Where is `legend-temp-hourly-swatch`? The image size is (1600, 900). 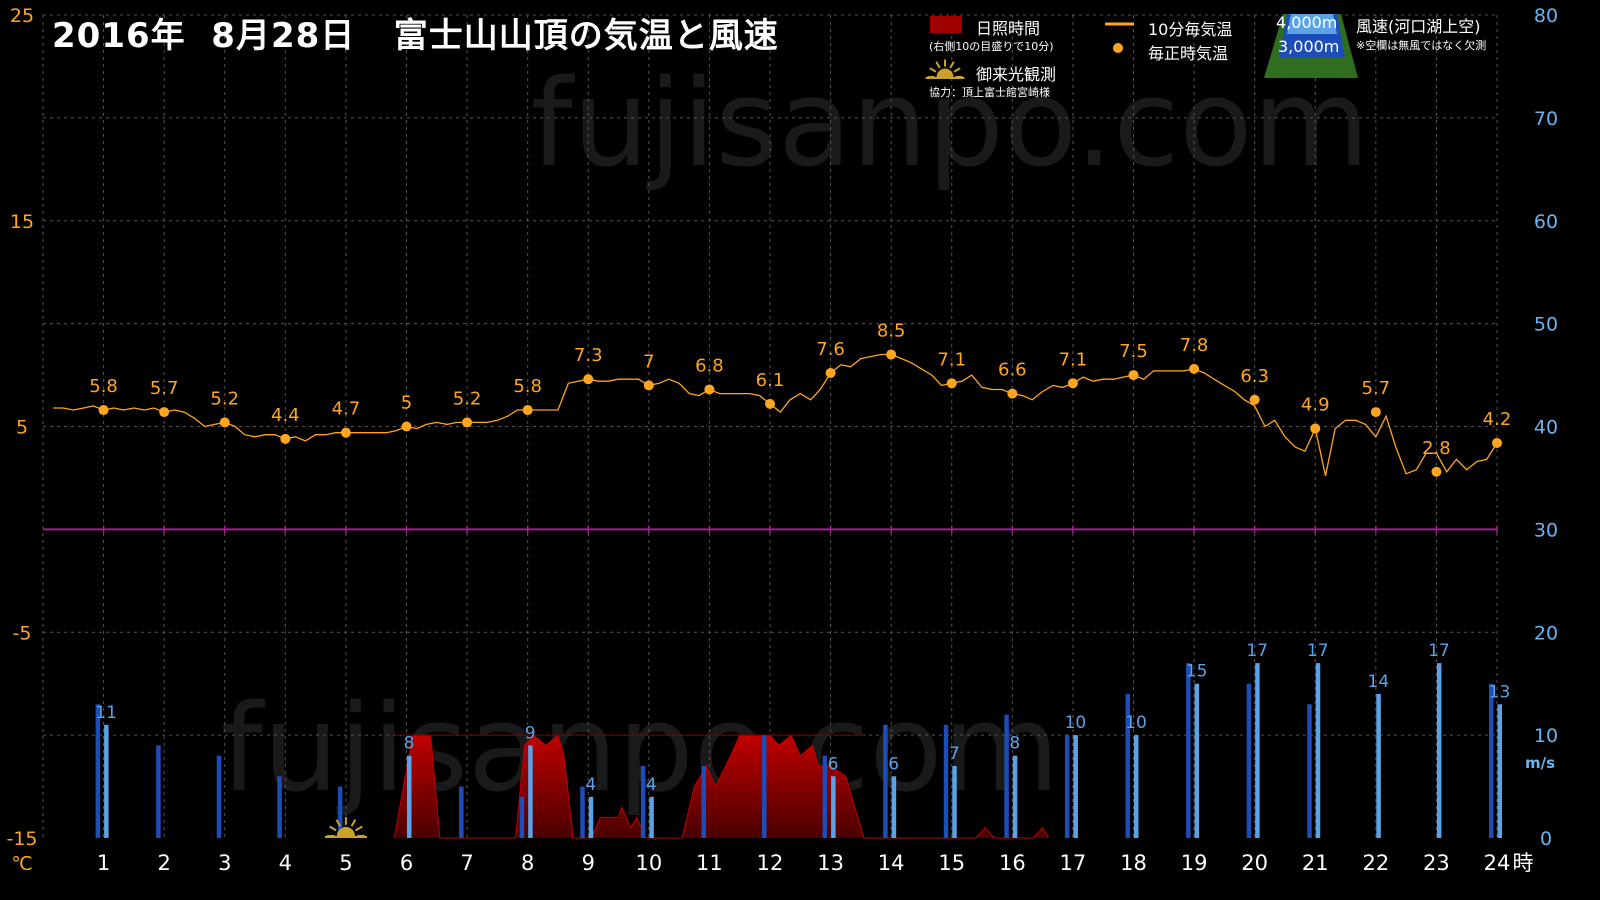 legend-temp-hourly-swatch is located at coordinates (1118, 48).